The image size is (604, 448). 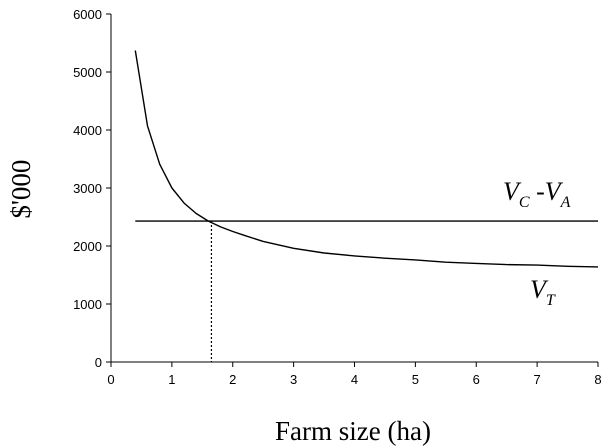 I want to click on vt-main: V, so click(x=539, y=289).